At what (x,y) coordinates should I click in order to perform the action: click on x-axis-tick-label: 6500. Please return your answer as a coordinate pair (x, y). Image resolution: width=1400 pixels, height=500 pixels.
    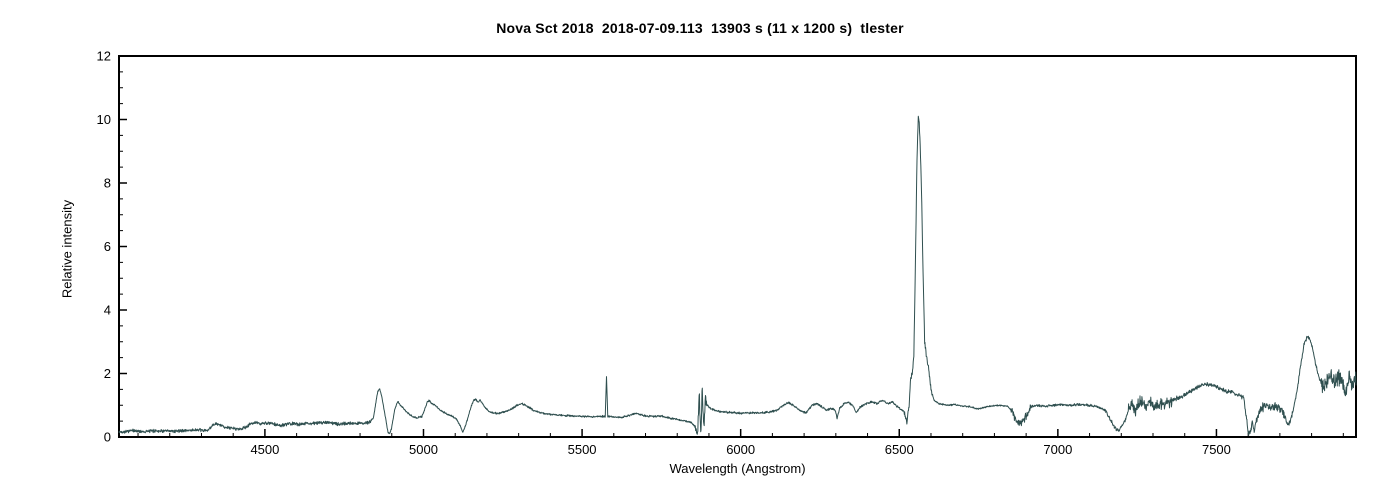
    Looking at the image, I should click on (899, 449).